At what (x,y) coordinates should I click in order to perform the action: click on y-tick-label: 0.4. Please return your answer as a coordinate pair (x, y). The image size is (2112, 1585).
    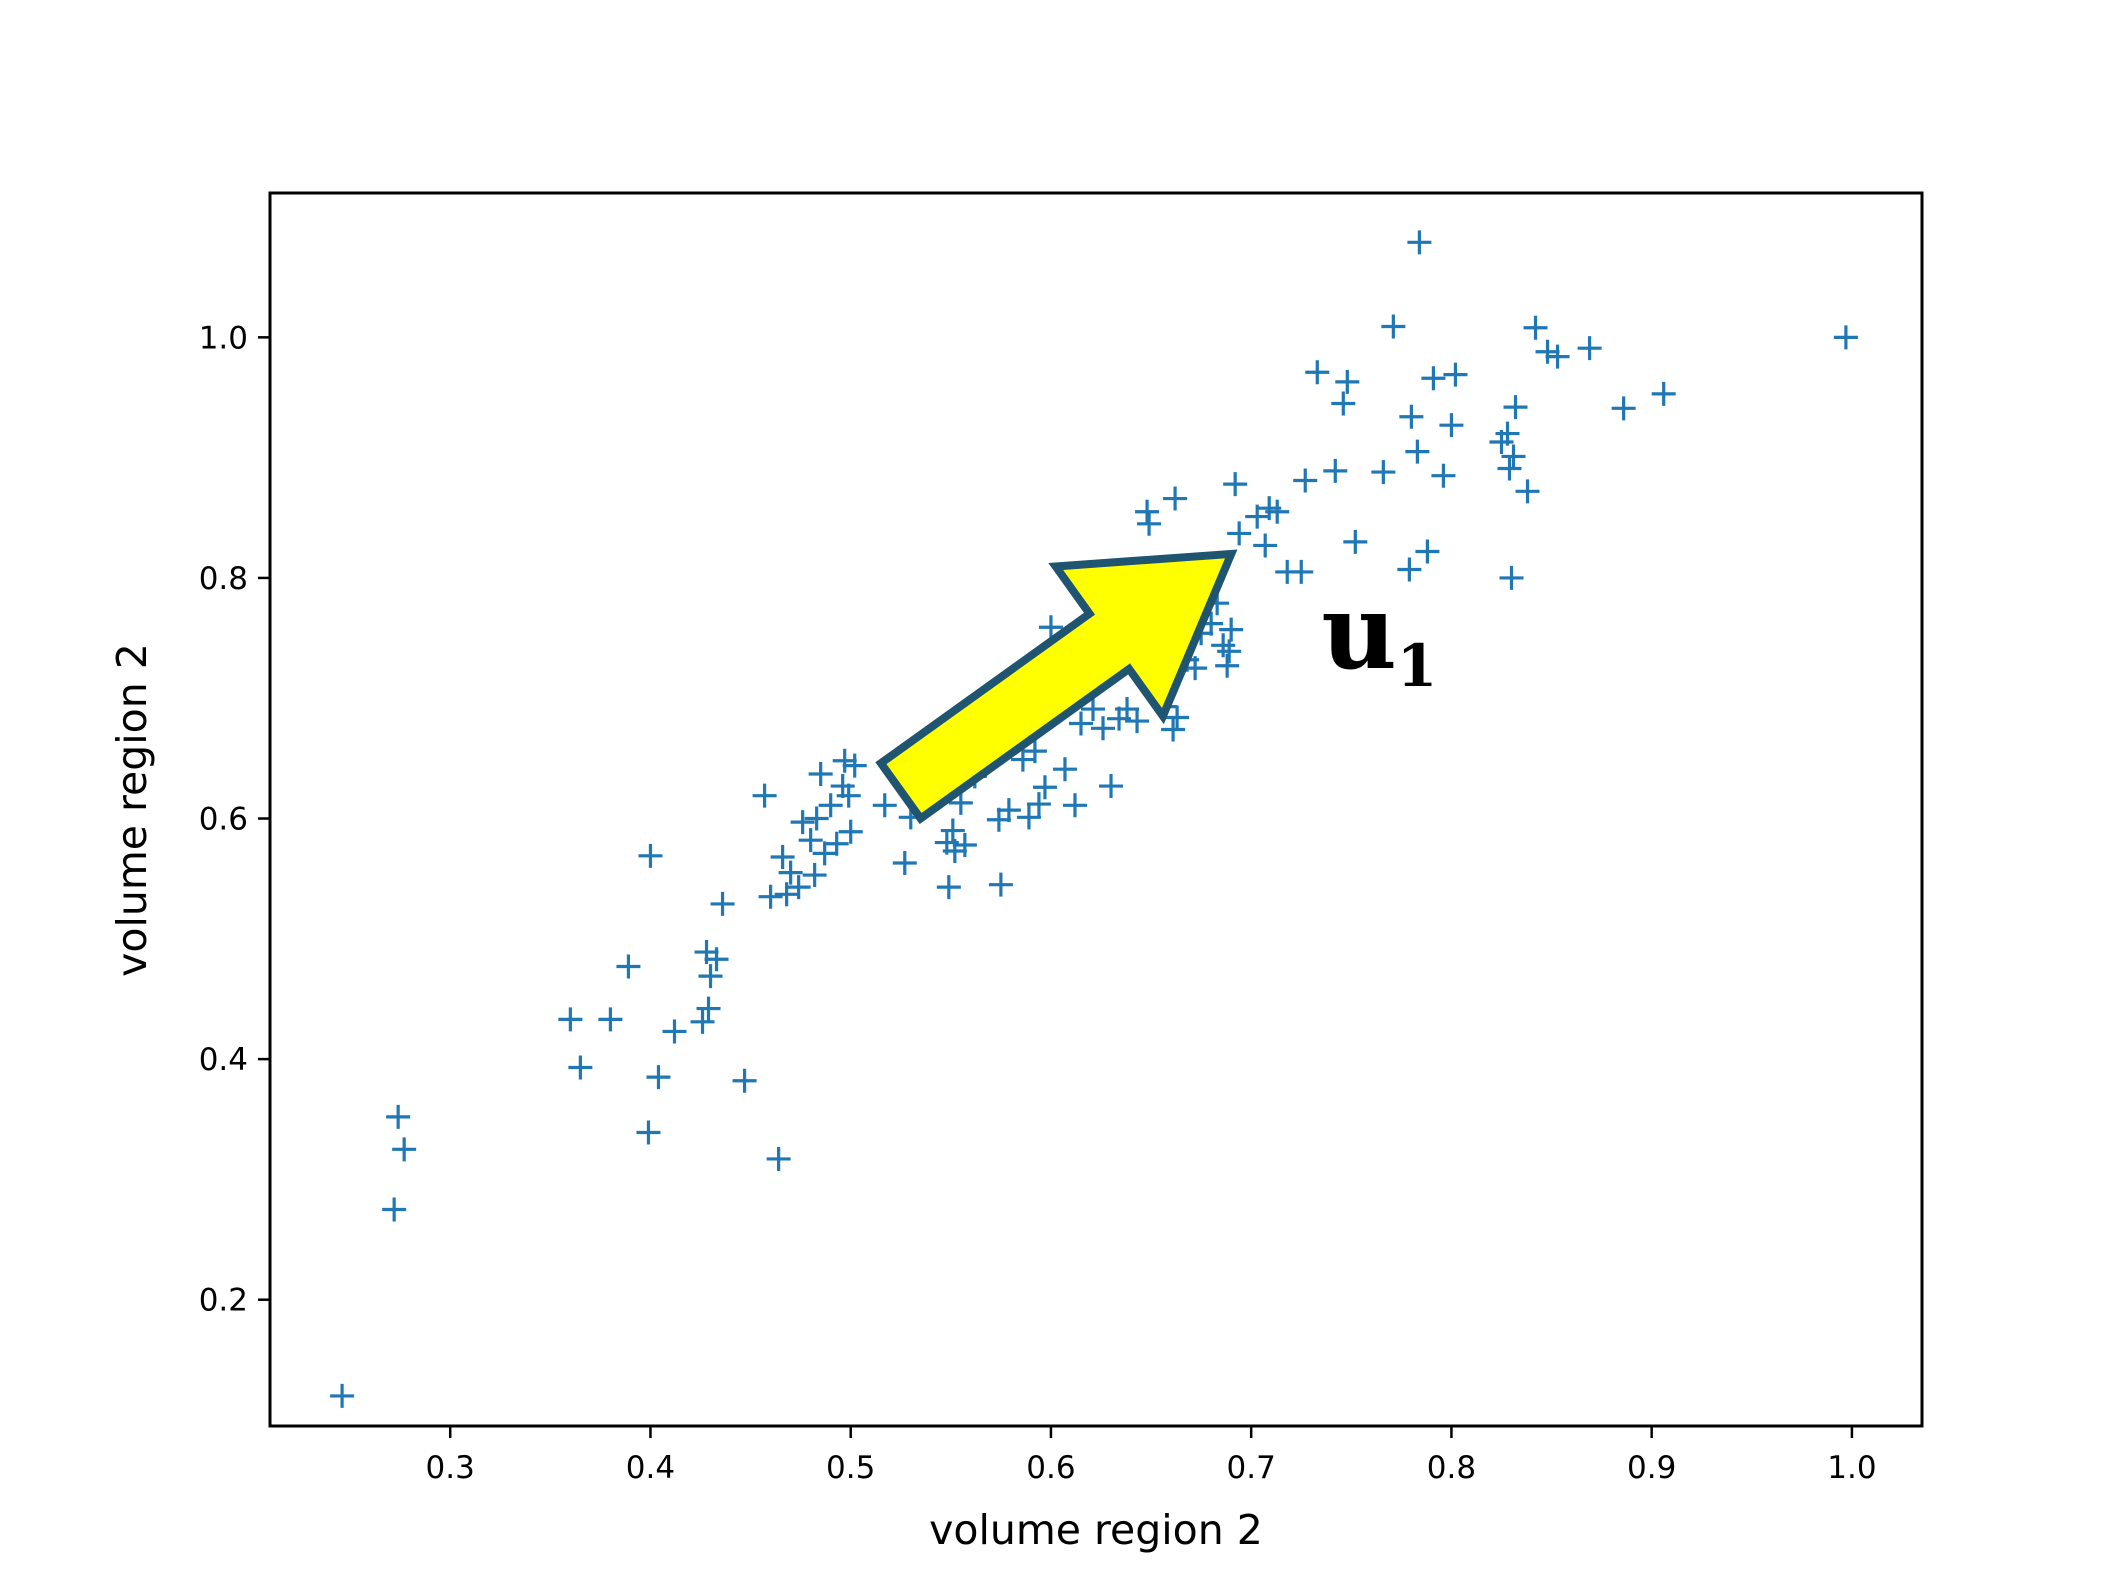
    Looking at the image, I should click on (223, 1060).